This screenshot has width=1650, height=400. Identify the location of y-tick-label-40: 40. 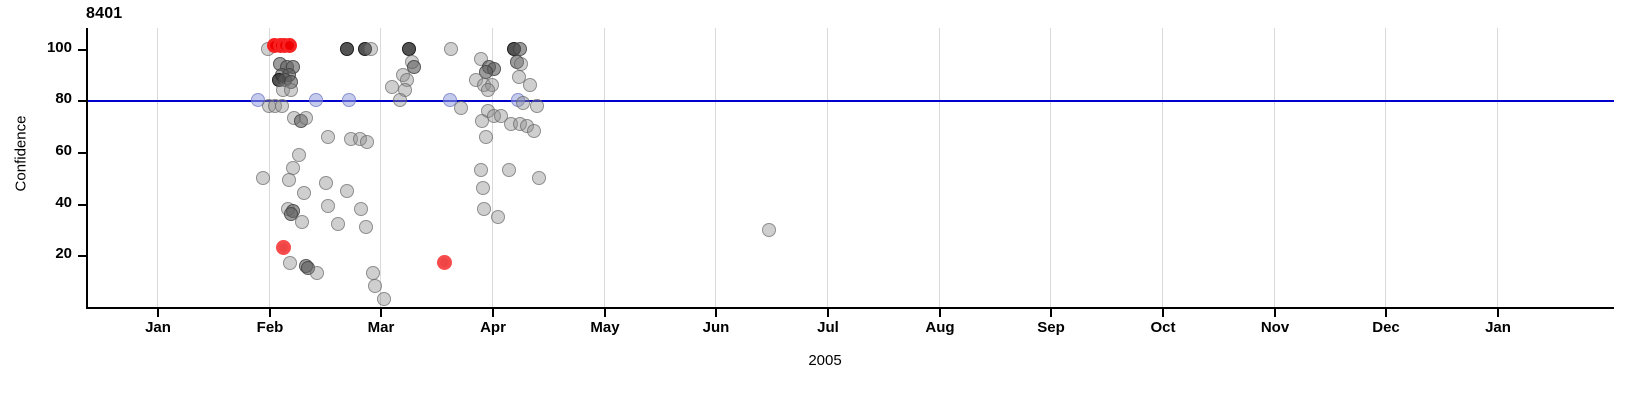
(63, 202).